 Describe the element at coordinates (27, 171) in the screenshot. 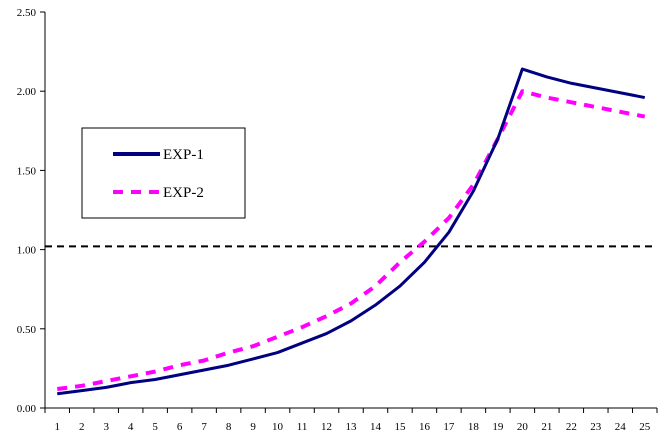

I see `y-tick-label: 1.50` at that location.